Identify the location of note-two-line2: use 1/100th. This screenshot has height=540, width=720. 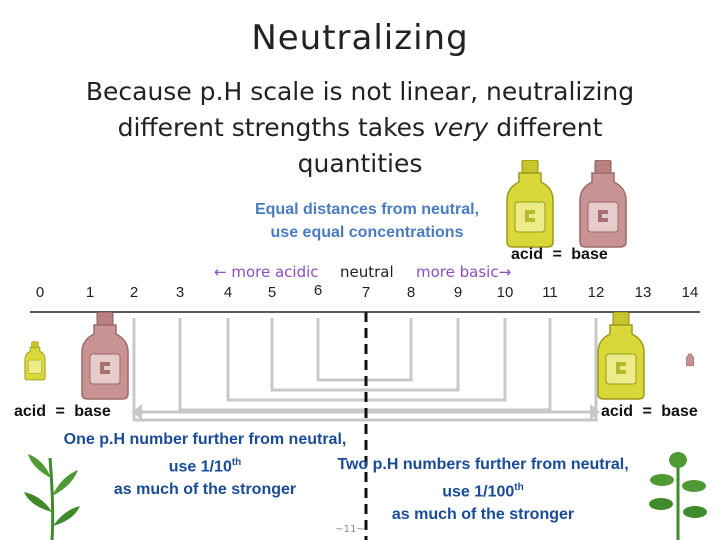
(483, 491).